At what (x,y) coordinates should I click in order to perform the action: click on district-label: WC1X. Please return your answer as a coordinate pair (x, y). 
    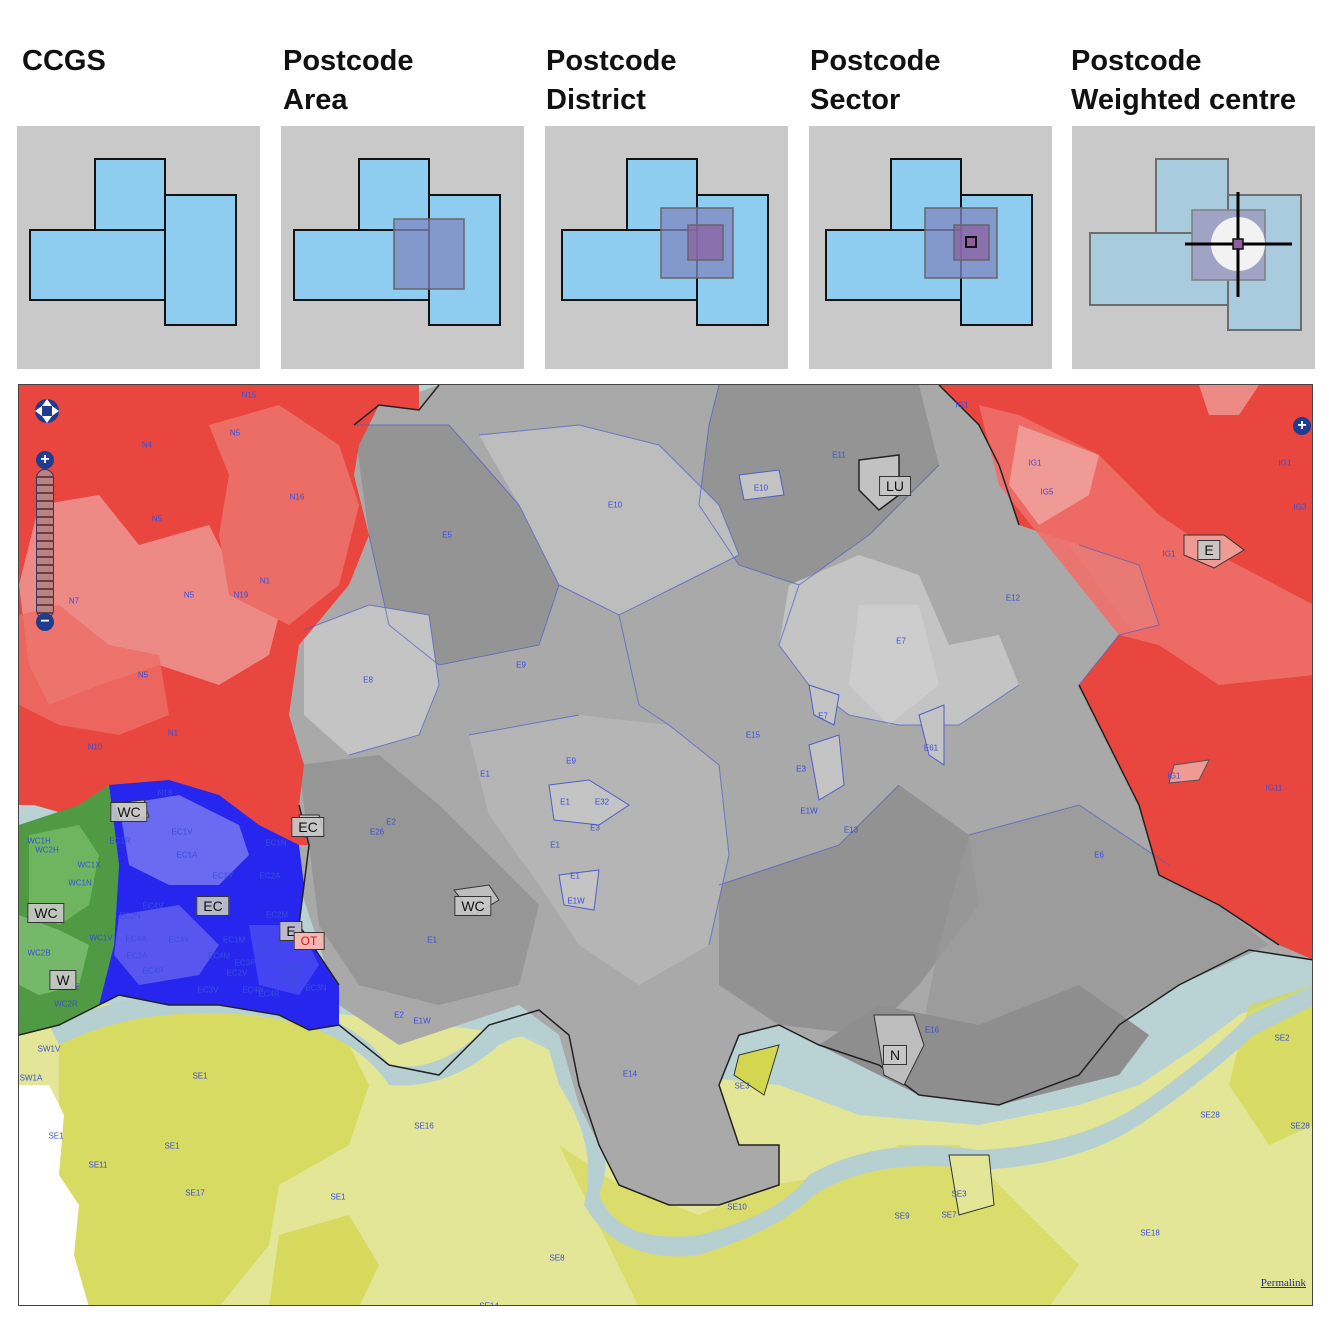
    Looking at the image, I should click on (89, 865).